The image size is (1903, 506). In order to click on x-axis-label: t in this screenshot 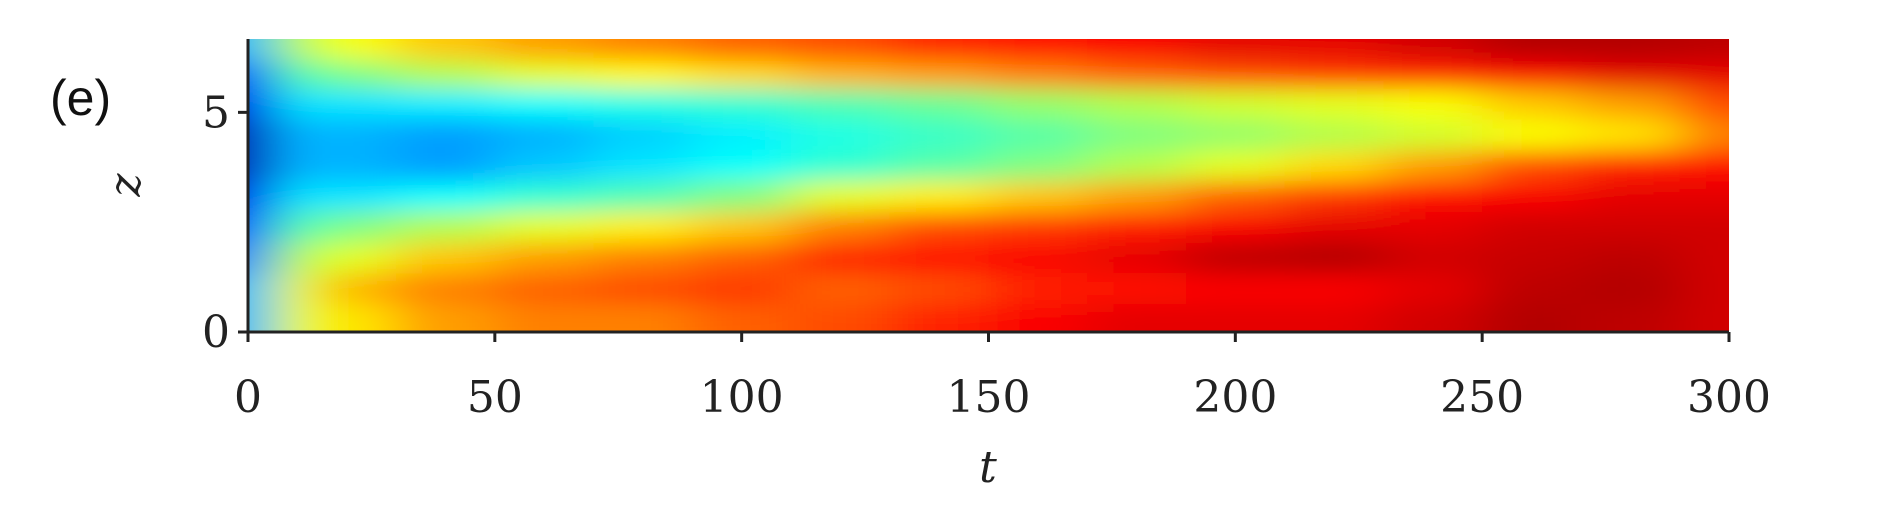, I will do `click(988, 467)`.